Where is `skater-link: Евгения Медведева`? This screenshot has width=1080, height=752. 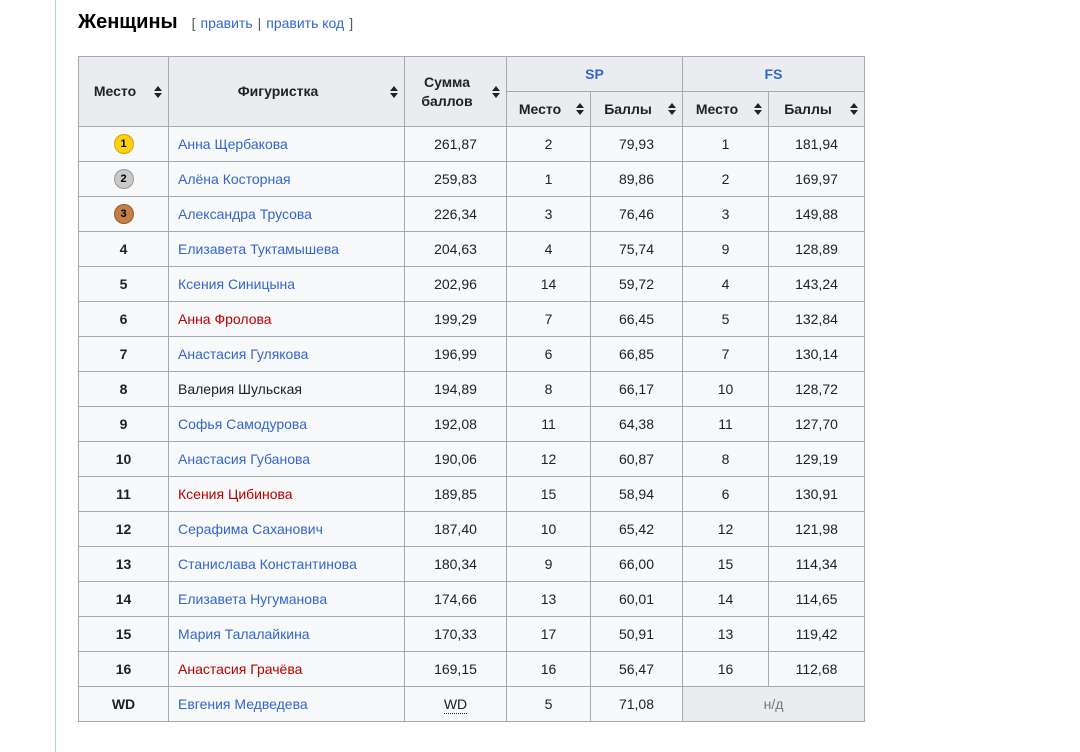
skater-link: Евгения Медведева is located at coordinates (243, 703).